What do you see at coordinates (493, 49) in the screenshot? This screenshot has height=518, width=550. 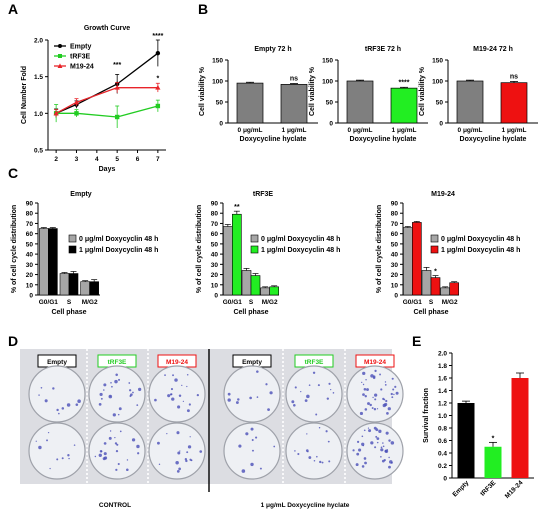 I see `chart-title: M19-24 72 h` at bounding box center [493, 49].